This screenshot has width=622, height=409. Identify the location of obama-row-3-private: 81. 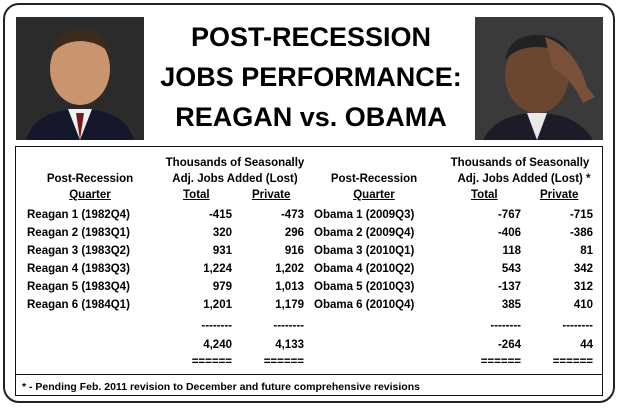
(586, 251).